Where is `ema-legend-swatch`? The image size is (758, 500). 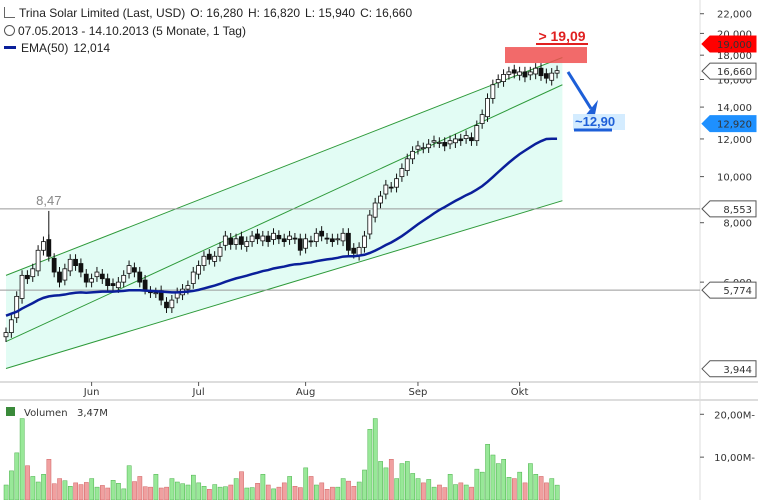
ema-legend-swatch is located at coordinates (10, 47).